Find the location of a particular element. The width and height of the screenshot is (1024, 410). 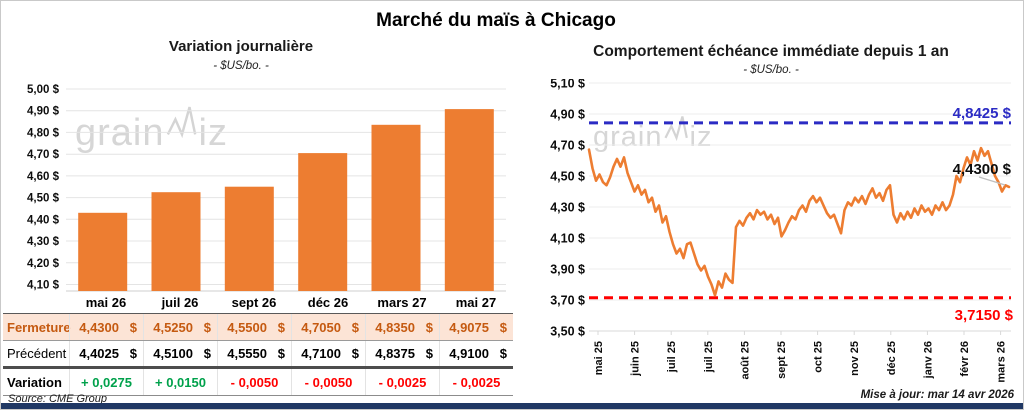

table-cell: 4,5550 $ is located at coordinates (254, 353).